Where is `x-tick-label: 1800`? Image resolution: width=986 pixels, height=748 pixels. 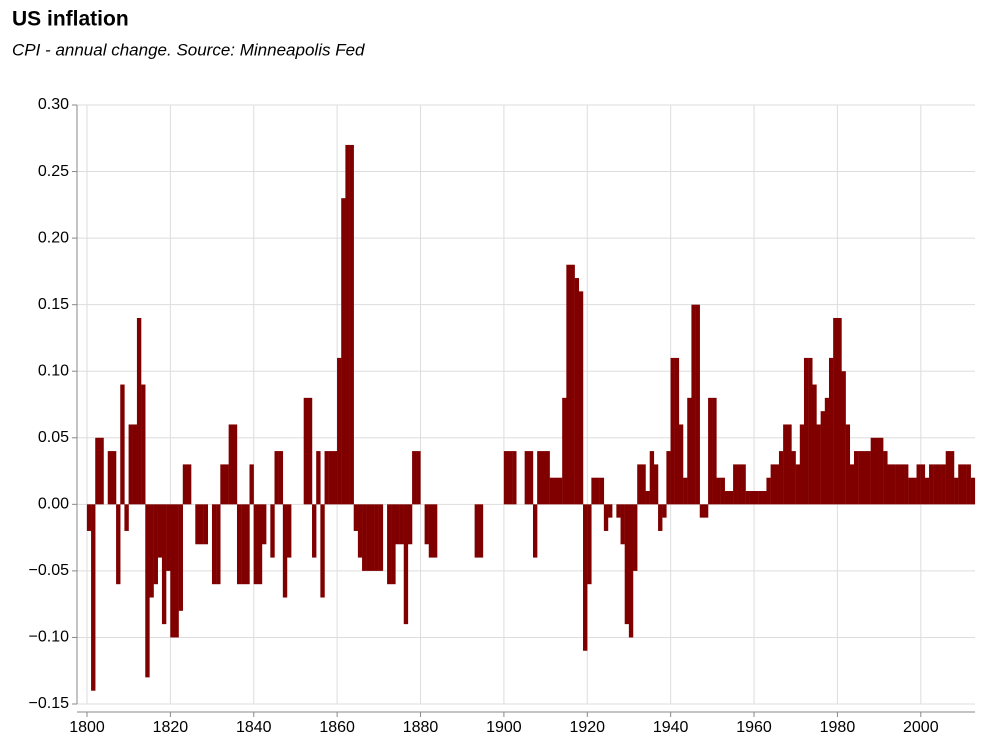
x-tick-label: 1800 is located at coordinates (87, 727).